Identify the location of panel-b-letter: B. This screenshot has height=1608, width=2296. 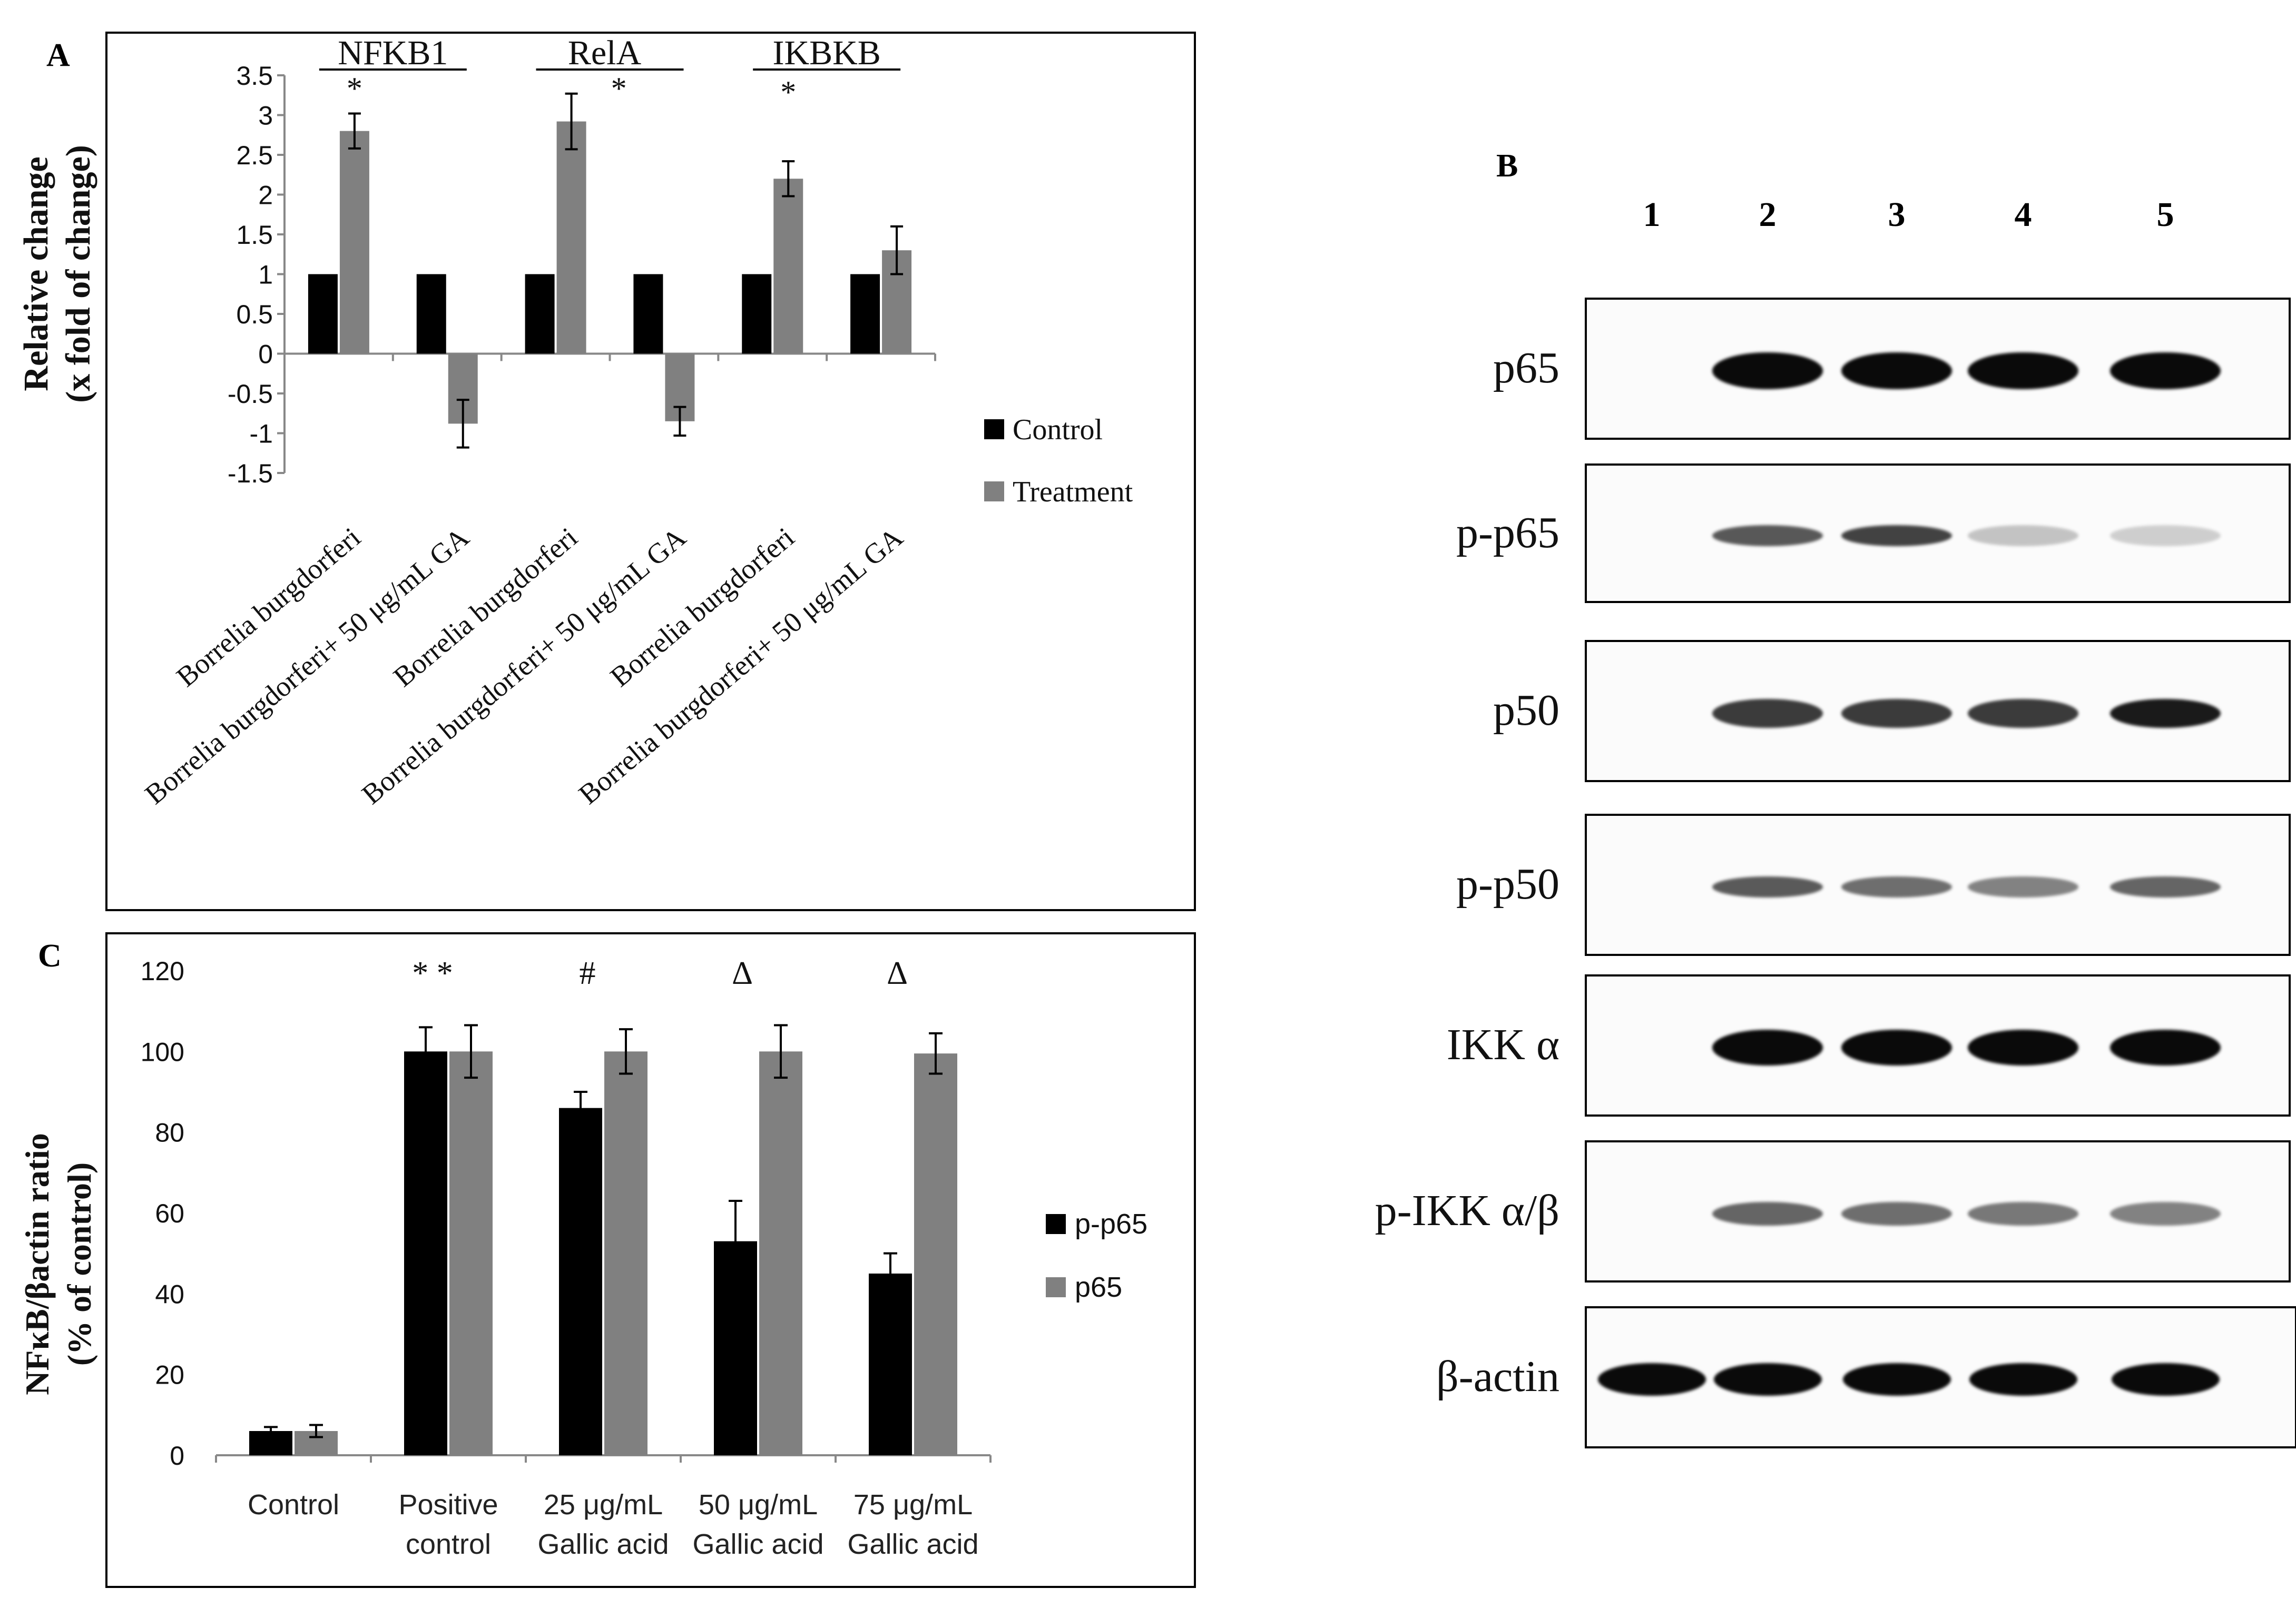
(1507, 166).